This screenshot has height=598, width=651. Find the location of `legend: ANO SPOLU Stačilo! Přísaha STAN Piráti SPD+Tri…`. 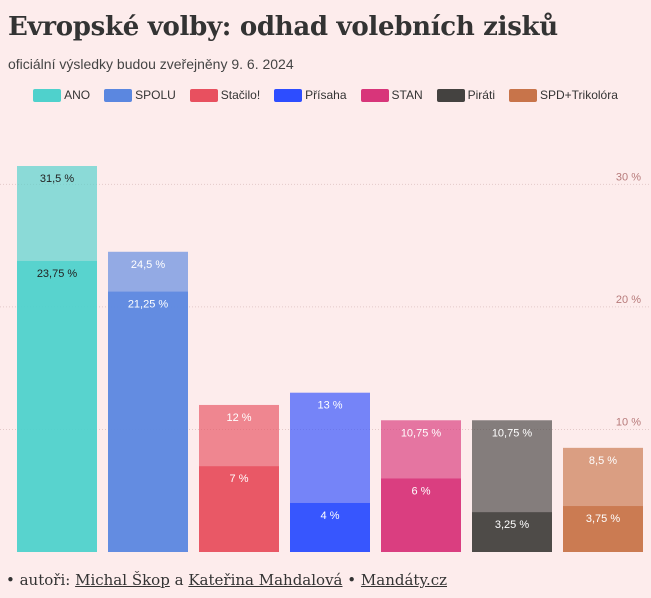

legend: ANO SPOLU Stačilo! Přísaha STAN Piráti SPD+Tri… is located at coordinates (325, 95).